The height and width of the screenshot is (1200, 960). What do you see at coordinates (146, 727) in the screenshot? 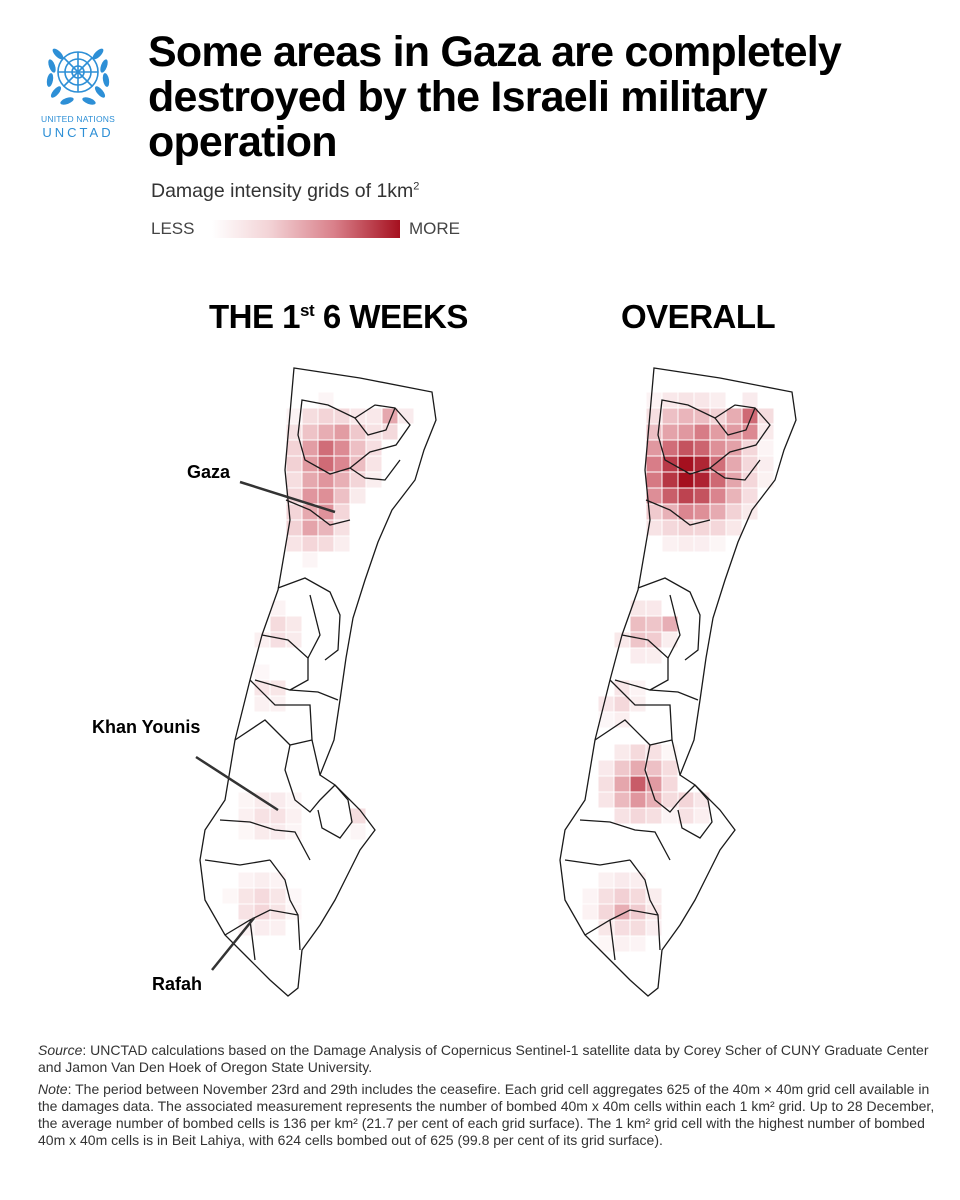
I see `label-khan-younis: Khan Younis` at bounding box center [146, 727].